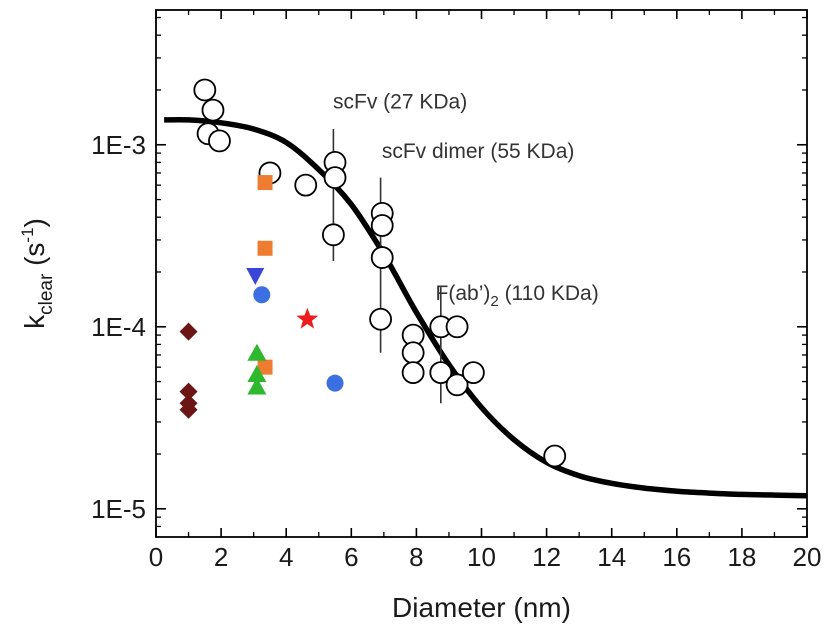  What do you see at coordinates (549, 293) in the screenshot?
I see `annotation-text-after: (110 KDa)` at bounding box center [549, 293].